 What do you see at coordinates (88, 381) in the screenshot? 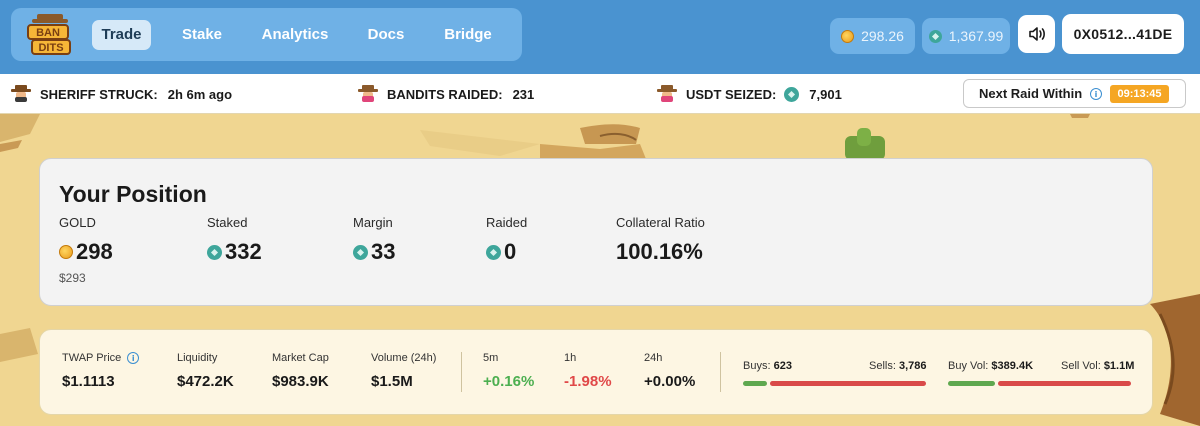
I see `twap-price-value: $1.1113` at bounding box center [88, 381].